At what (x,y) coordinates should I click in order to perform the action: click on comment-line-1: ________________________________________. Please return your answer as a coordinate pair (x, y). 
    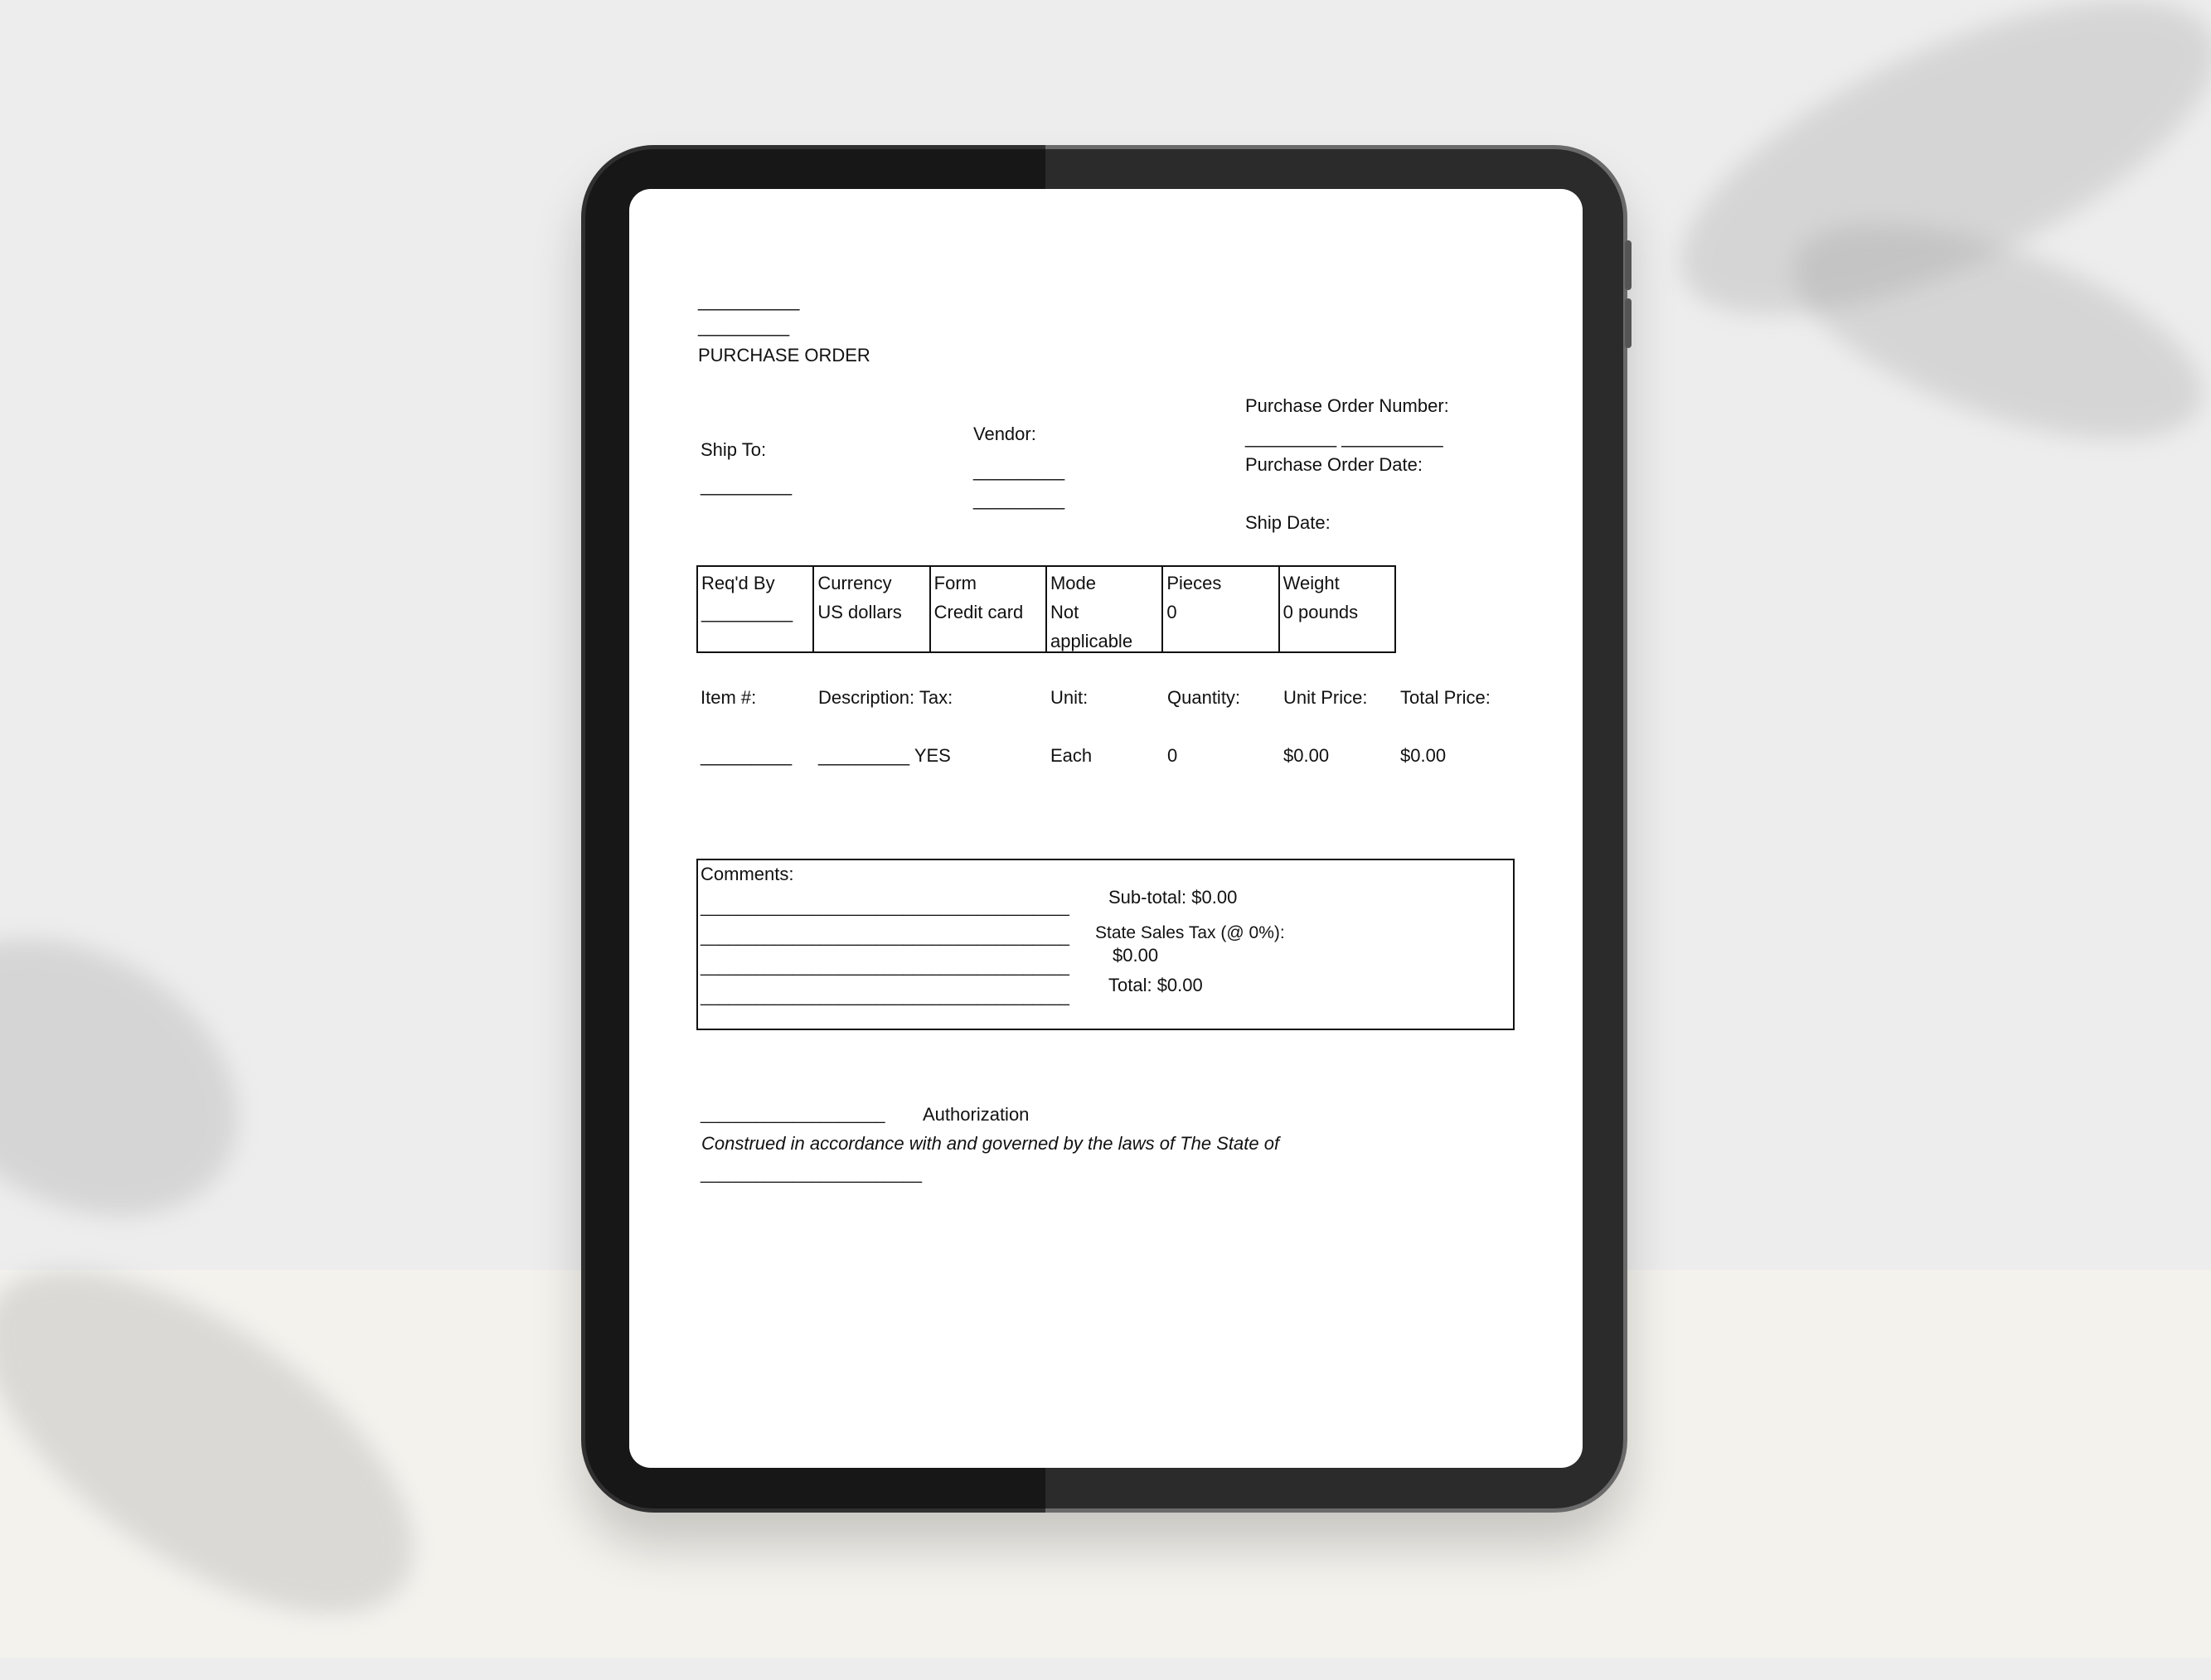
    Looking at the image, I should click on (885, 907).